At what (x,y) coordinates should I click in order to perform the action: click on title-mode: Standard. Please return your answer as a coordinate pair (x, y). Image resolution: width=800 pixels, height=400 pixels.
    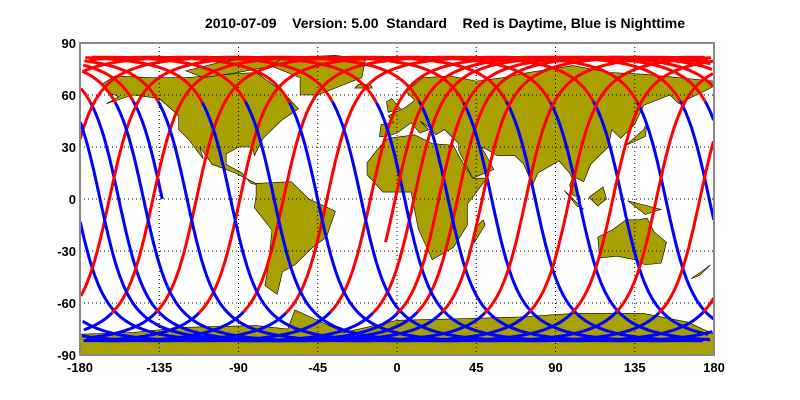
    Looking at the image, I should click on (416, 23).